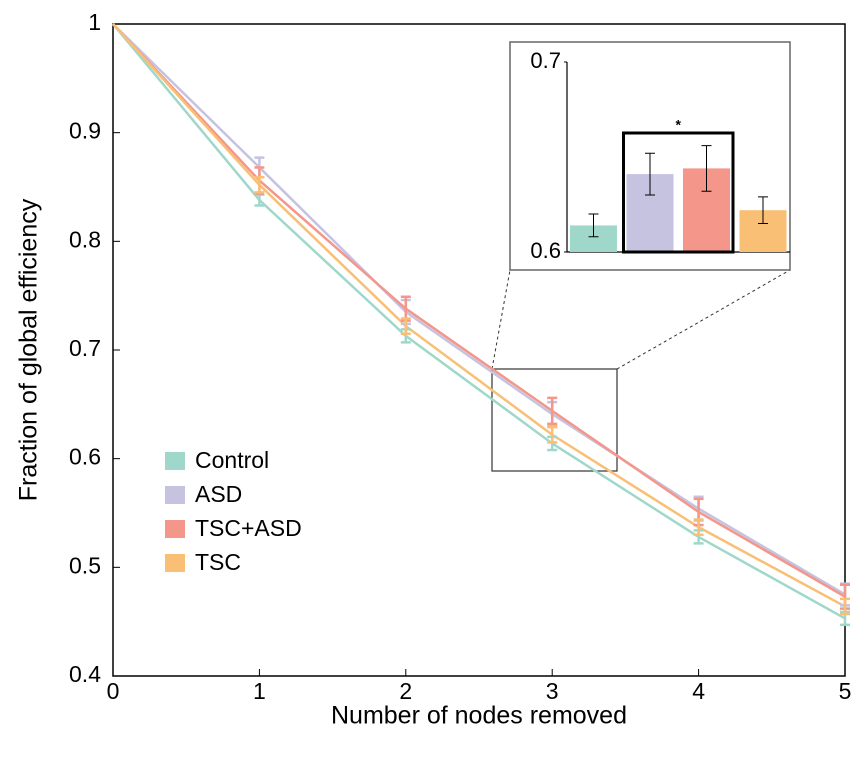  What do you see at coordinates (218, 562) in the screenshot?
I see `legend-label: TSC` at bounding box center [218, 562].